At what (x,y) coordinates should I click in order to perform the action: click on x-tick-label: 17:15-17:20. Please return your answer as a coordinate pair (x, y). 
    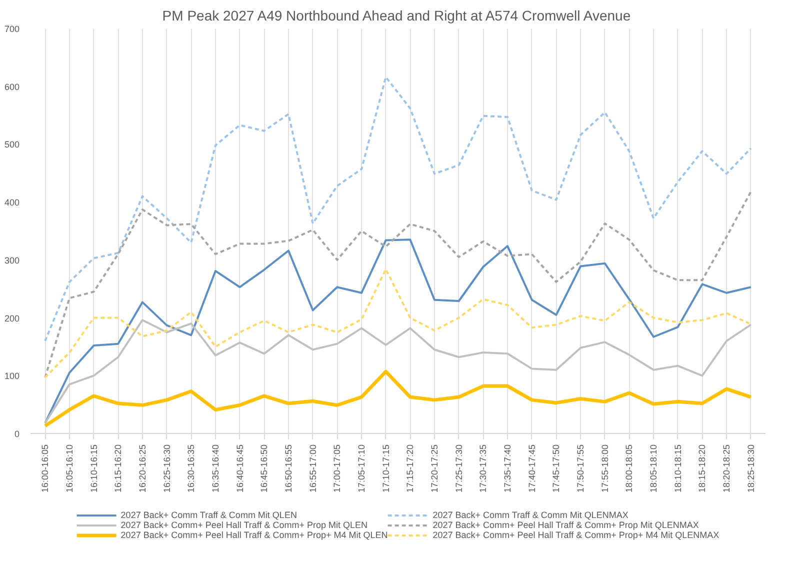
    Looking at the image, I should click on (410, 468).